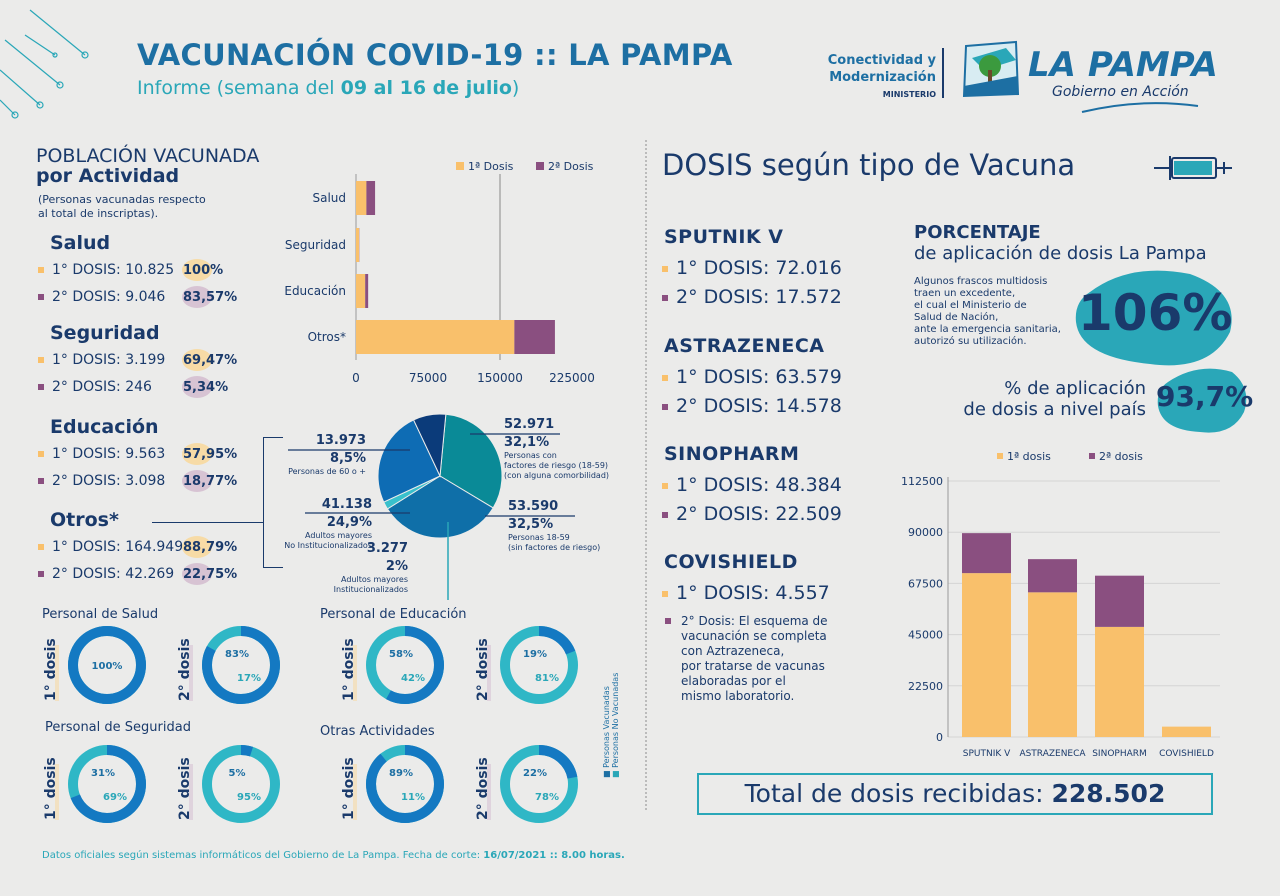  I want to click on category-name: Seguridad, so click(105, 333).